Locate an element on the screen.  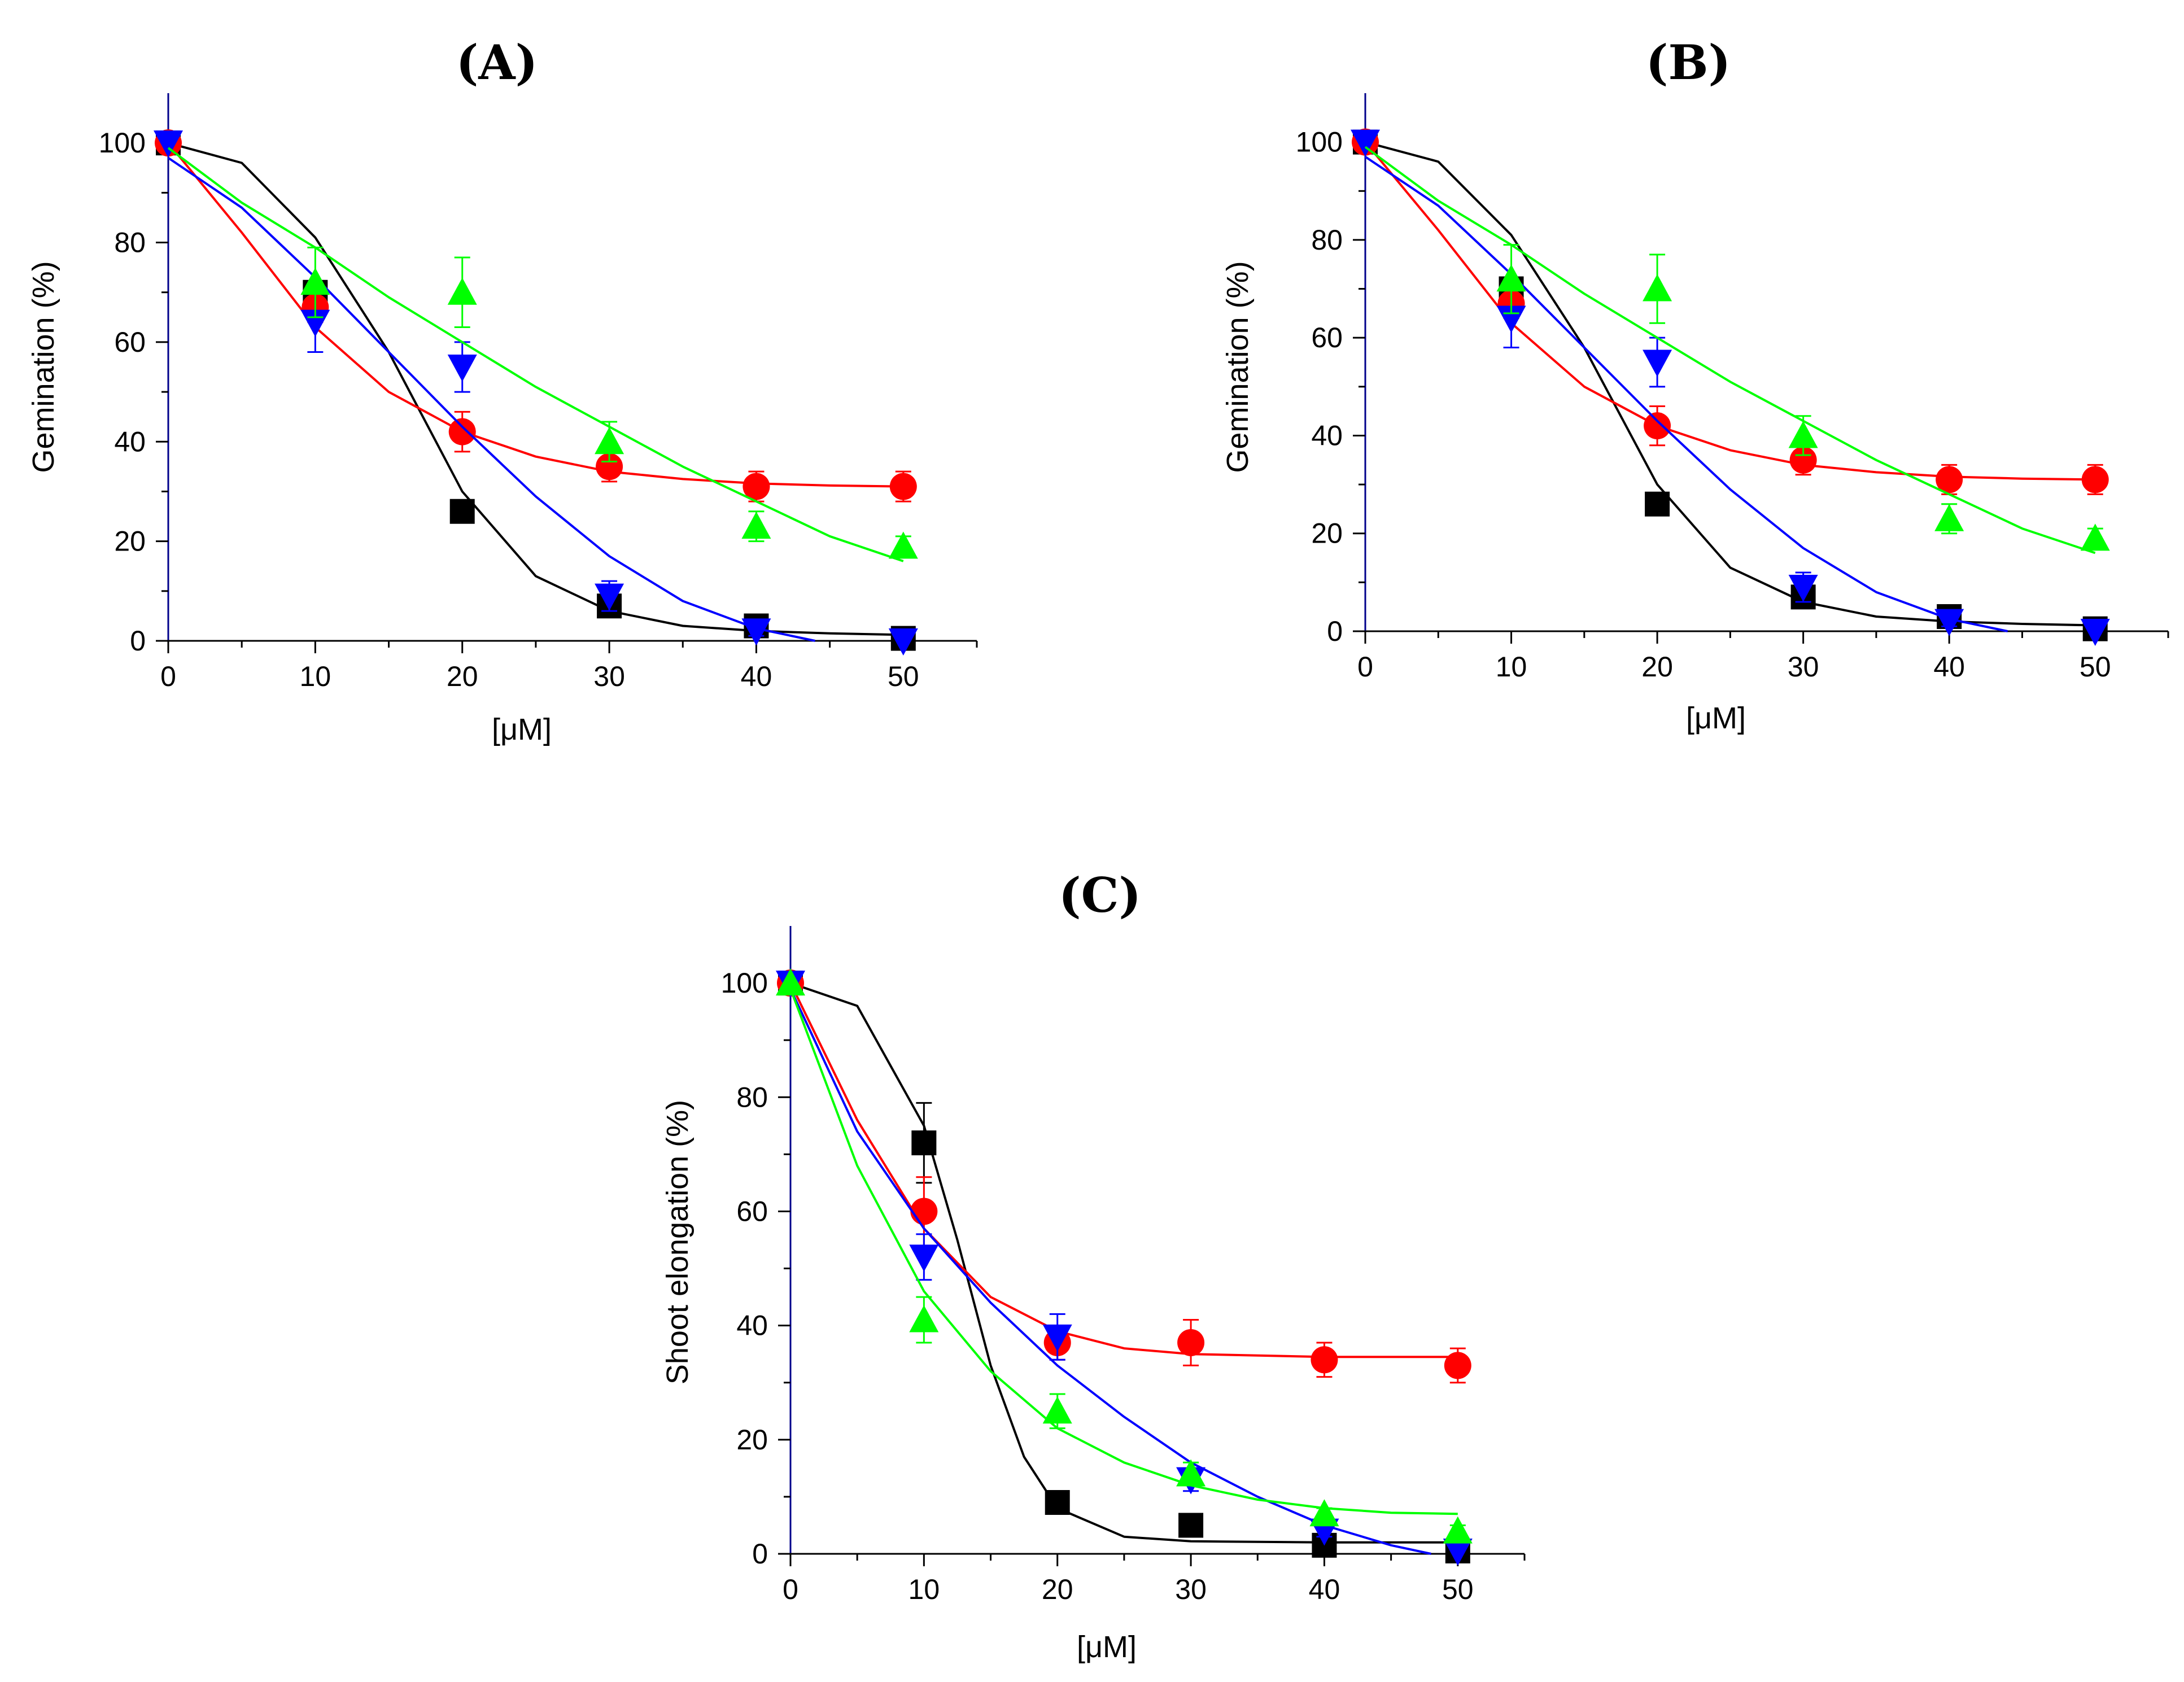
panel-title: (A) is located at coordinates (497, 62).